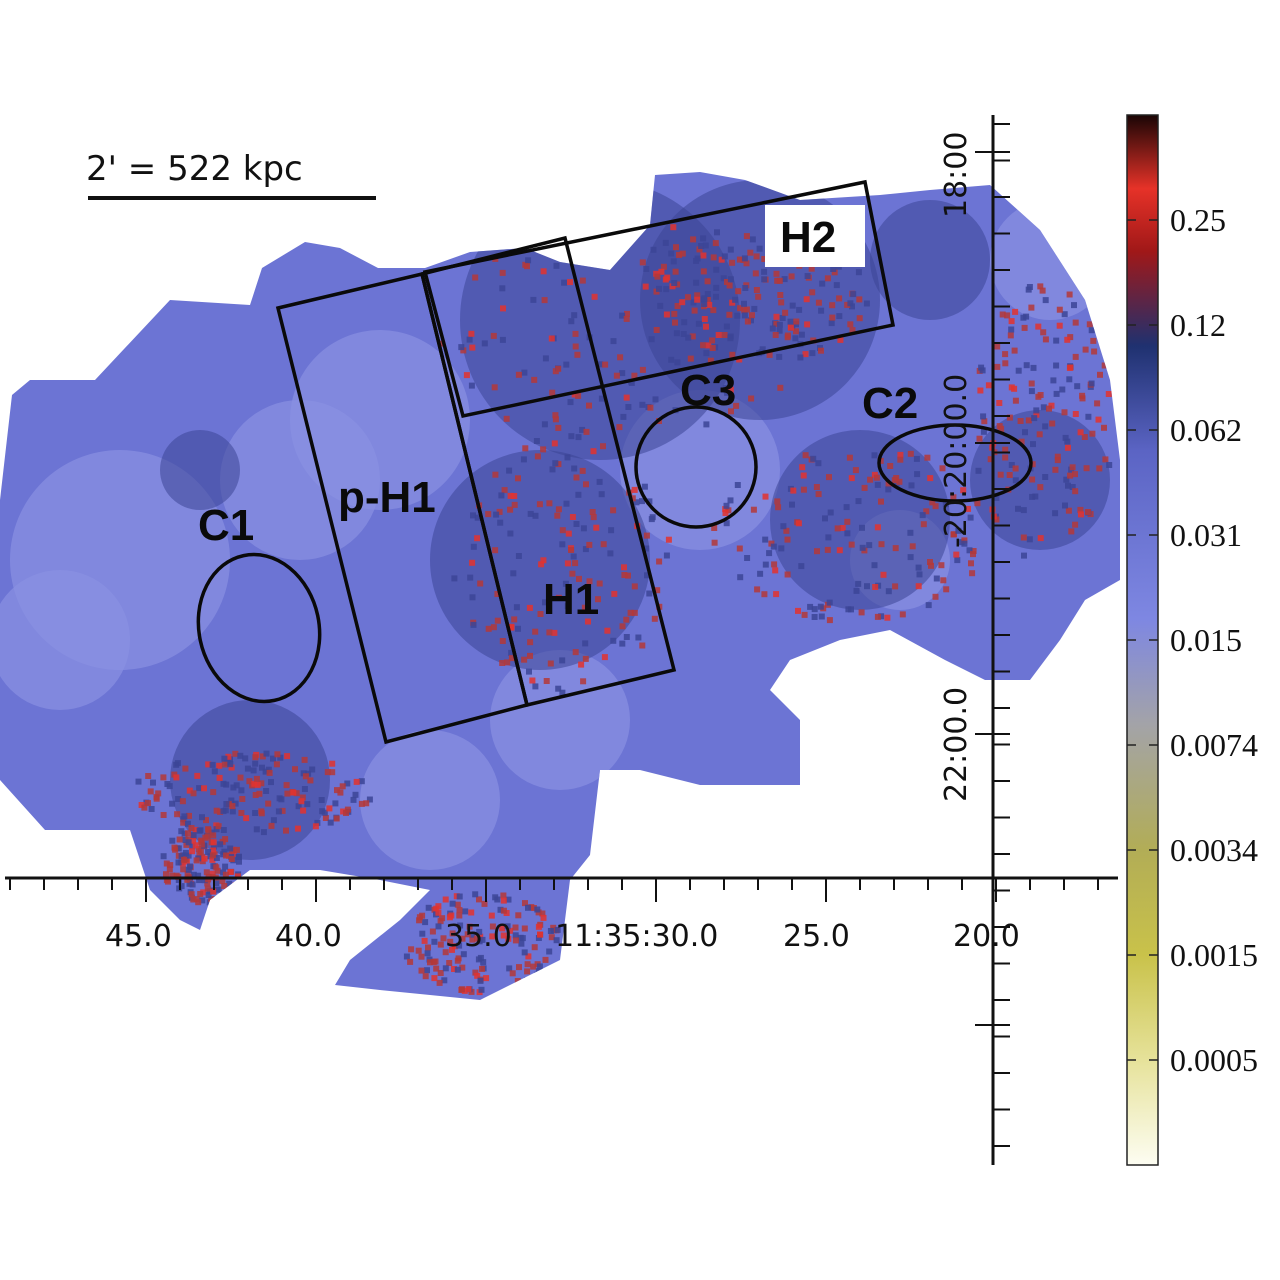 The image size is (1280, 1280). I want to click on colorbar-tick-label: 0.0005, so click(1214, 1060).